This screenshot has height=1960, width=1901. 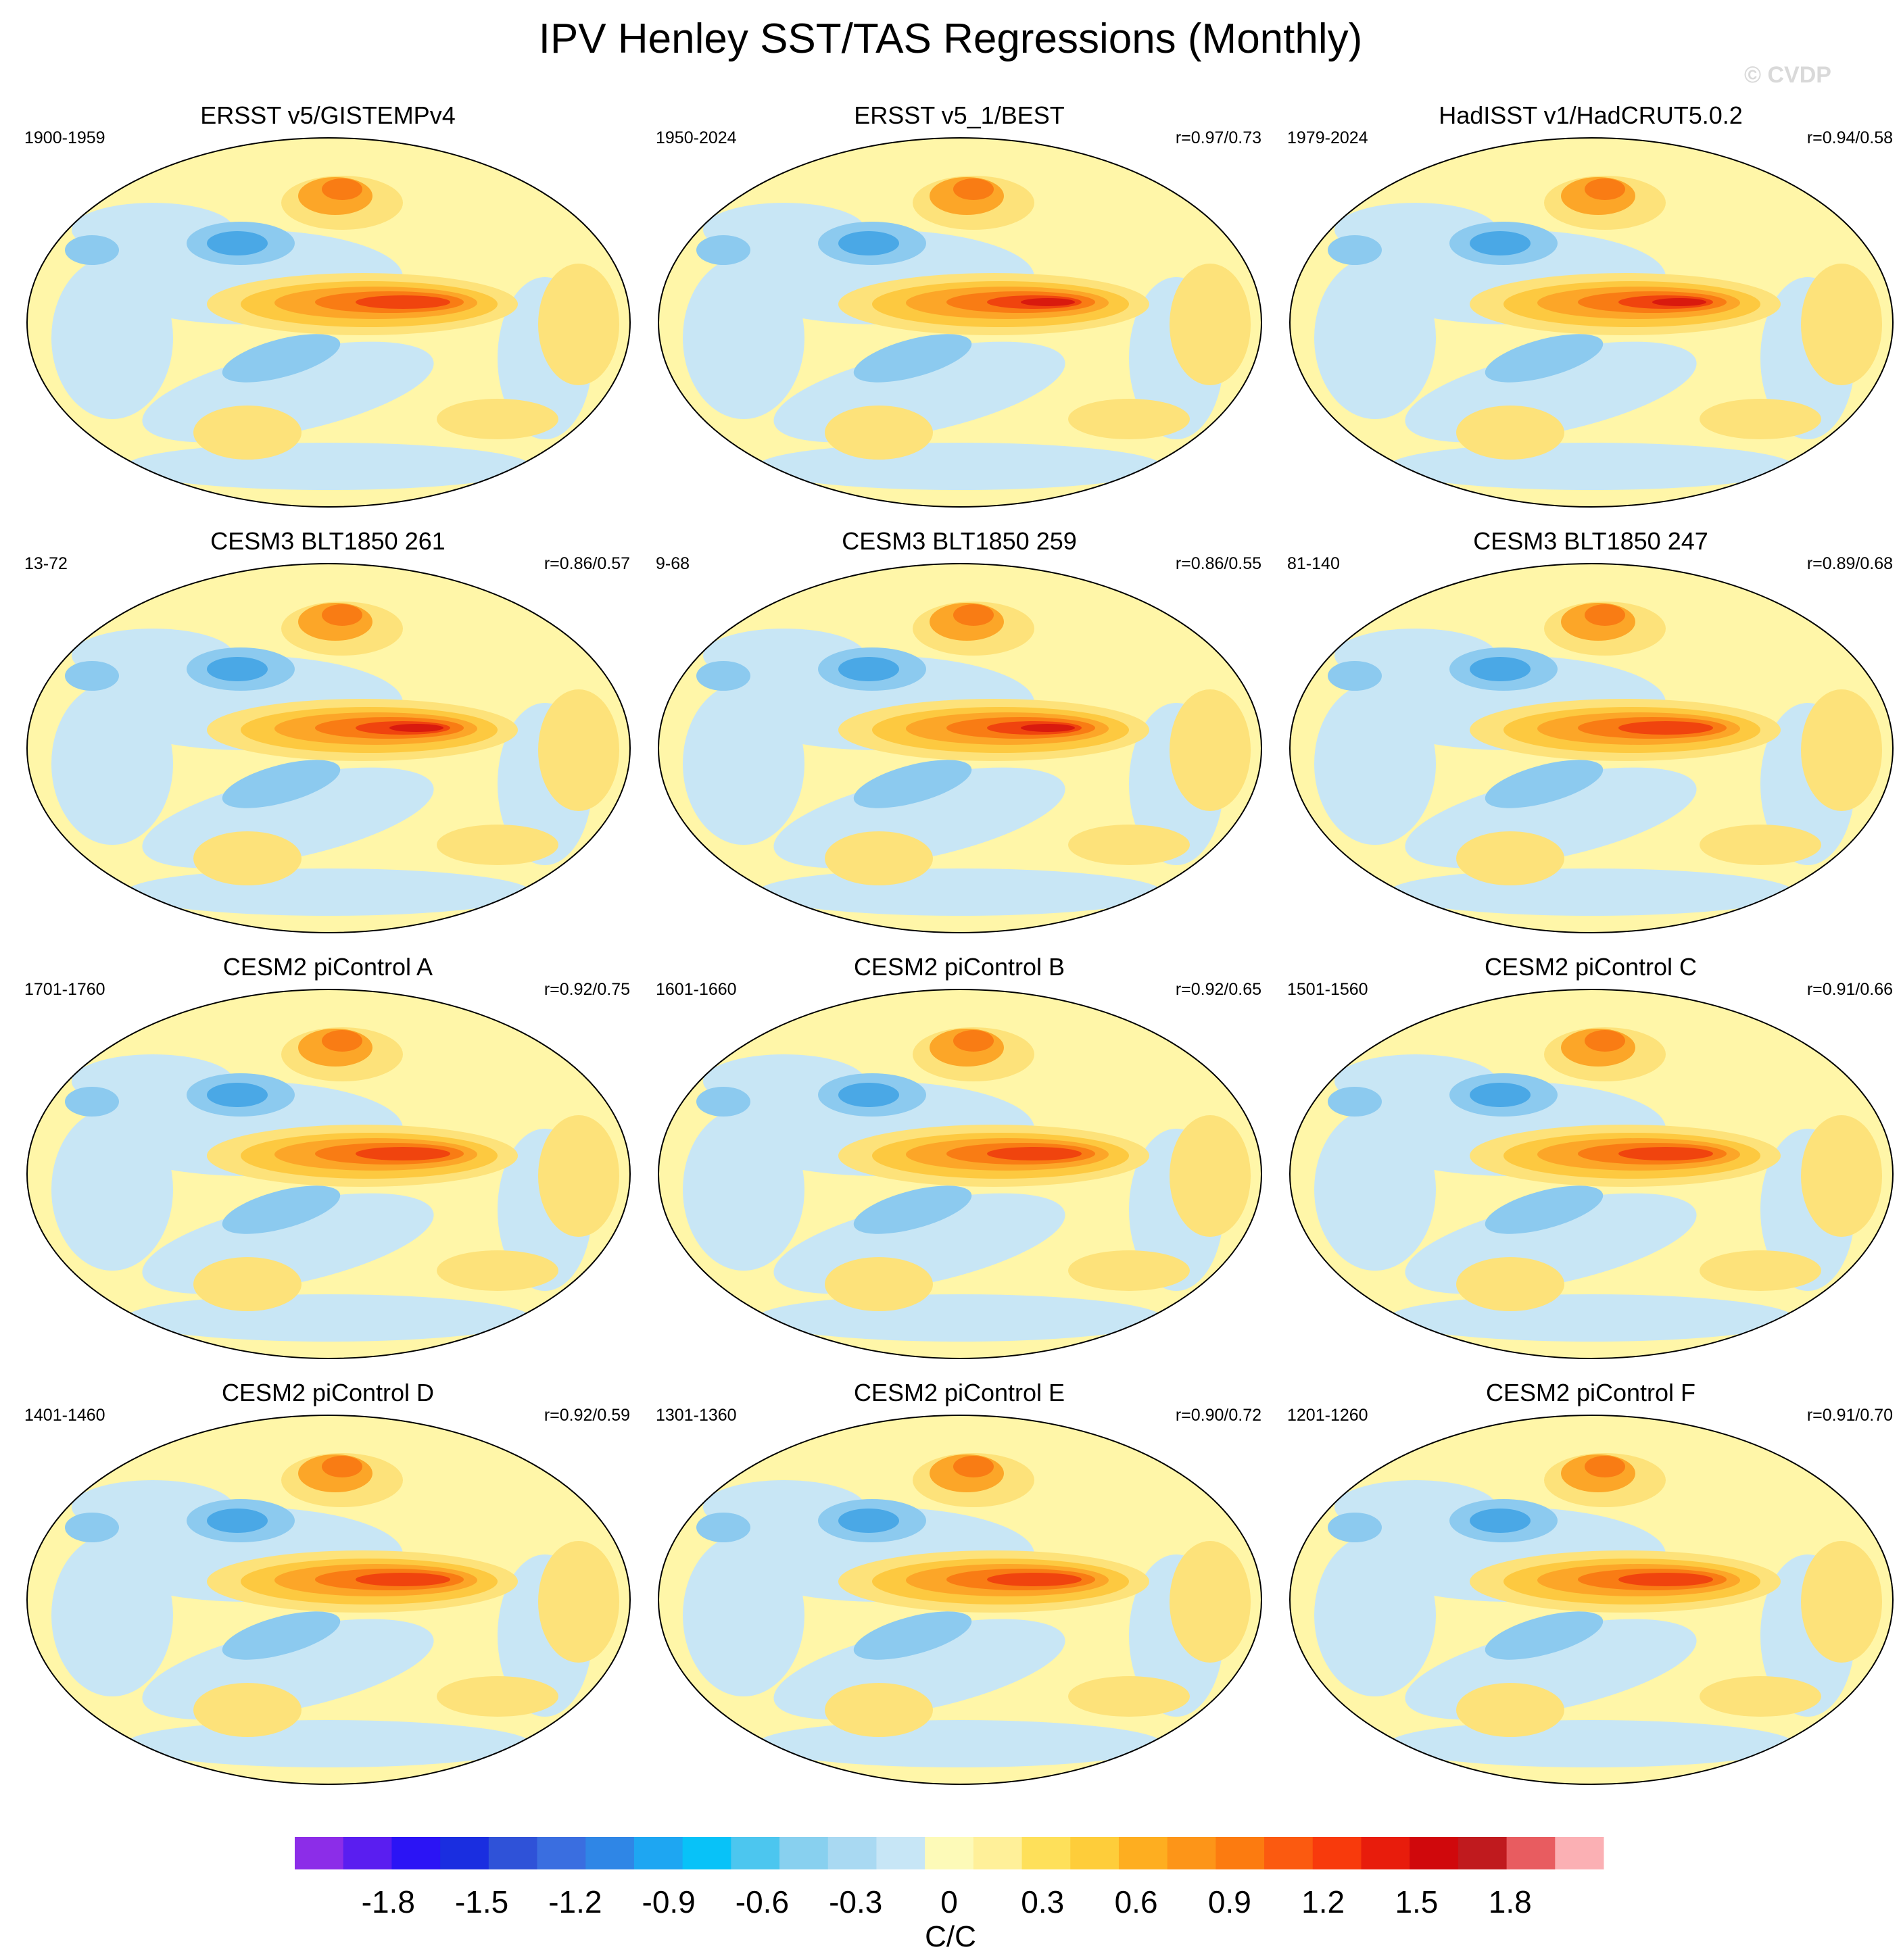 I want to click on map-panel: CESM2 piControl B 1601-1660 r=0.92/0.65, so click(x=959, y=1152).